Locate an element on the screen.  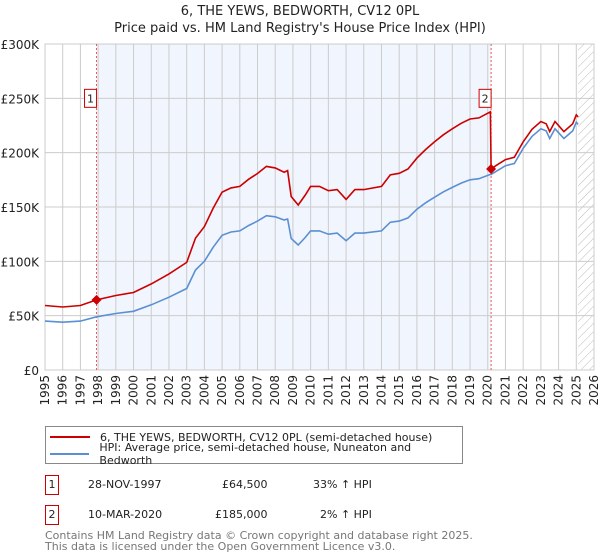
x-tick-label: 2002 is located at coordinates (169, 390).